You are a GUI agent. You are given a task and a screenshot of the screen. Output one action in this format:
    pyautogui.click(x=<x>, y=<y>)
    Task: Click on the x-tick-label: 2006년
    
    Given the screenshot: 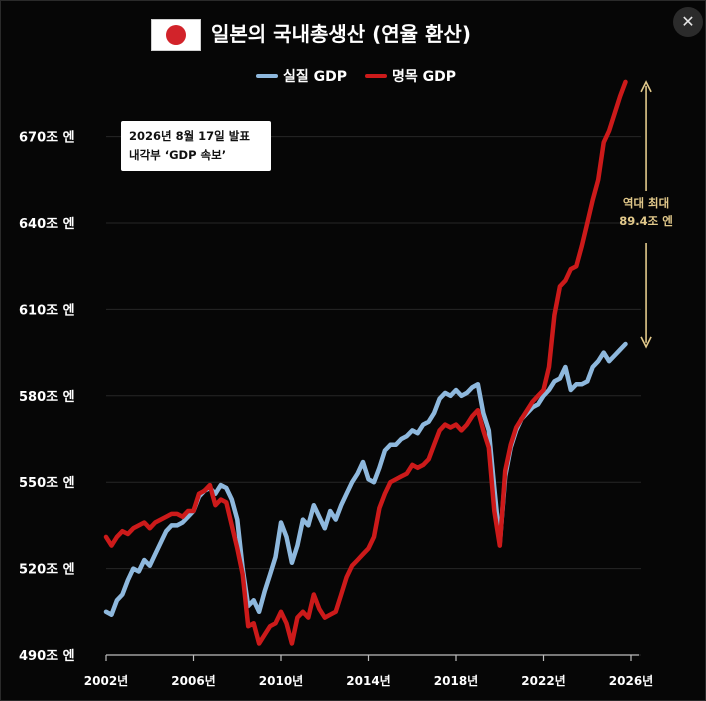 What is the action you would take?
    pyautogui.click(x=193, y=681)
    